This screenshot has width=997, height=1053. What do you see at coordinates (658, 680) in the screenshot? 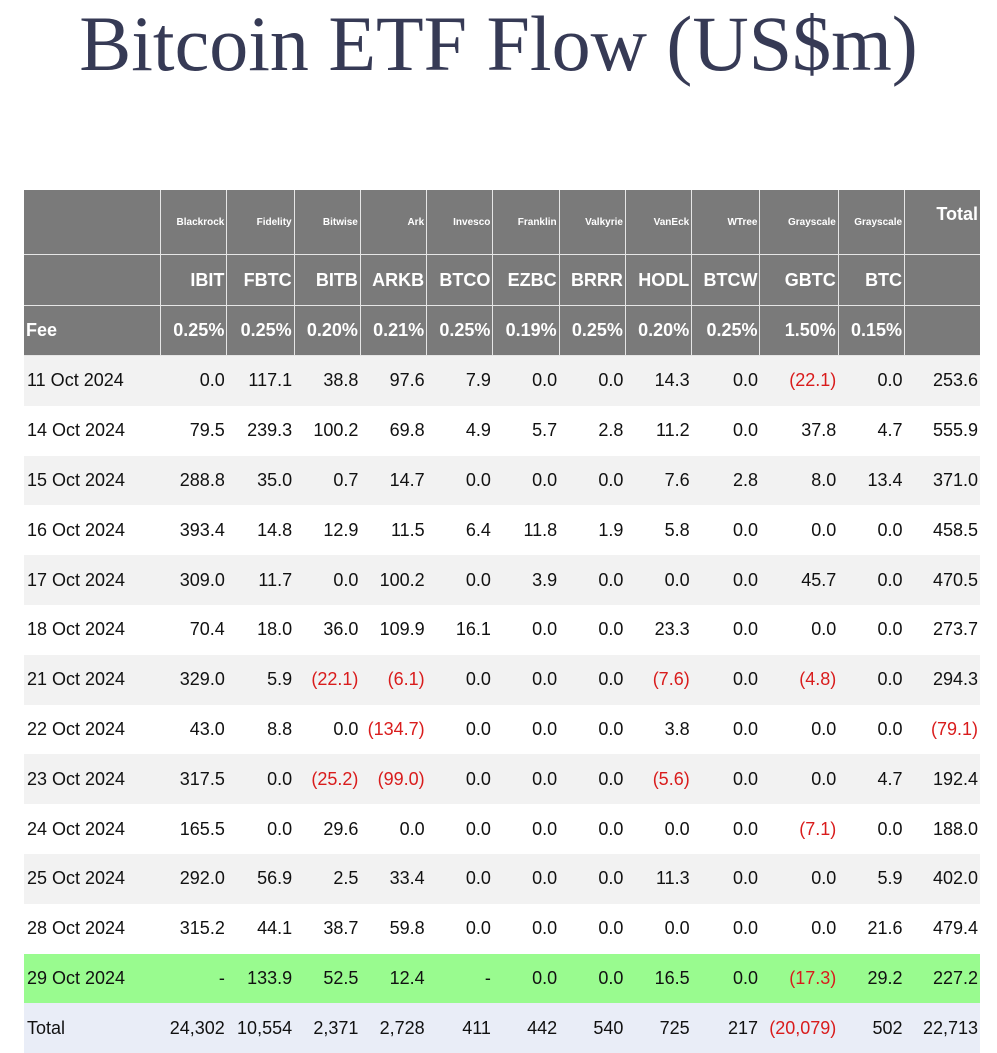
I see `flow-cell: (7.6)` at bounding box center [658, 680].